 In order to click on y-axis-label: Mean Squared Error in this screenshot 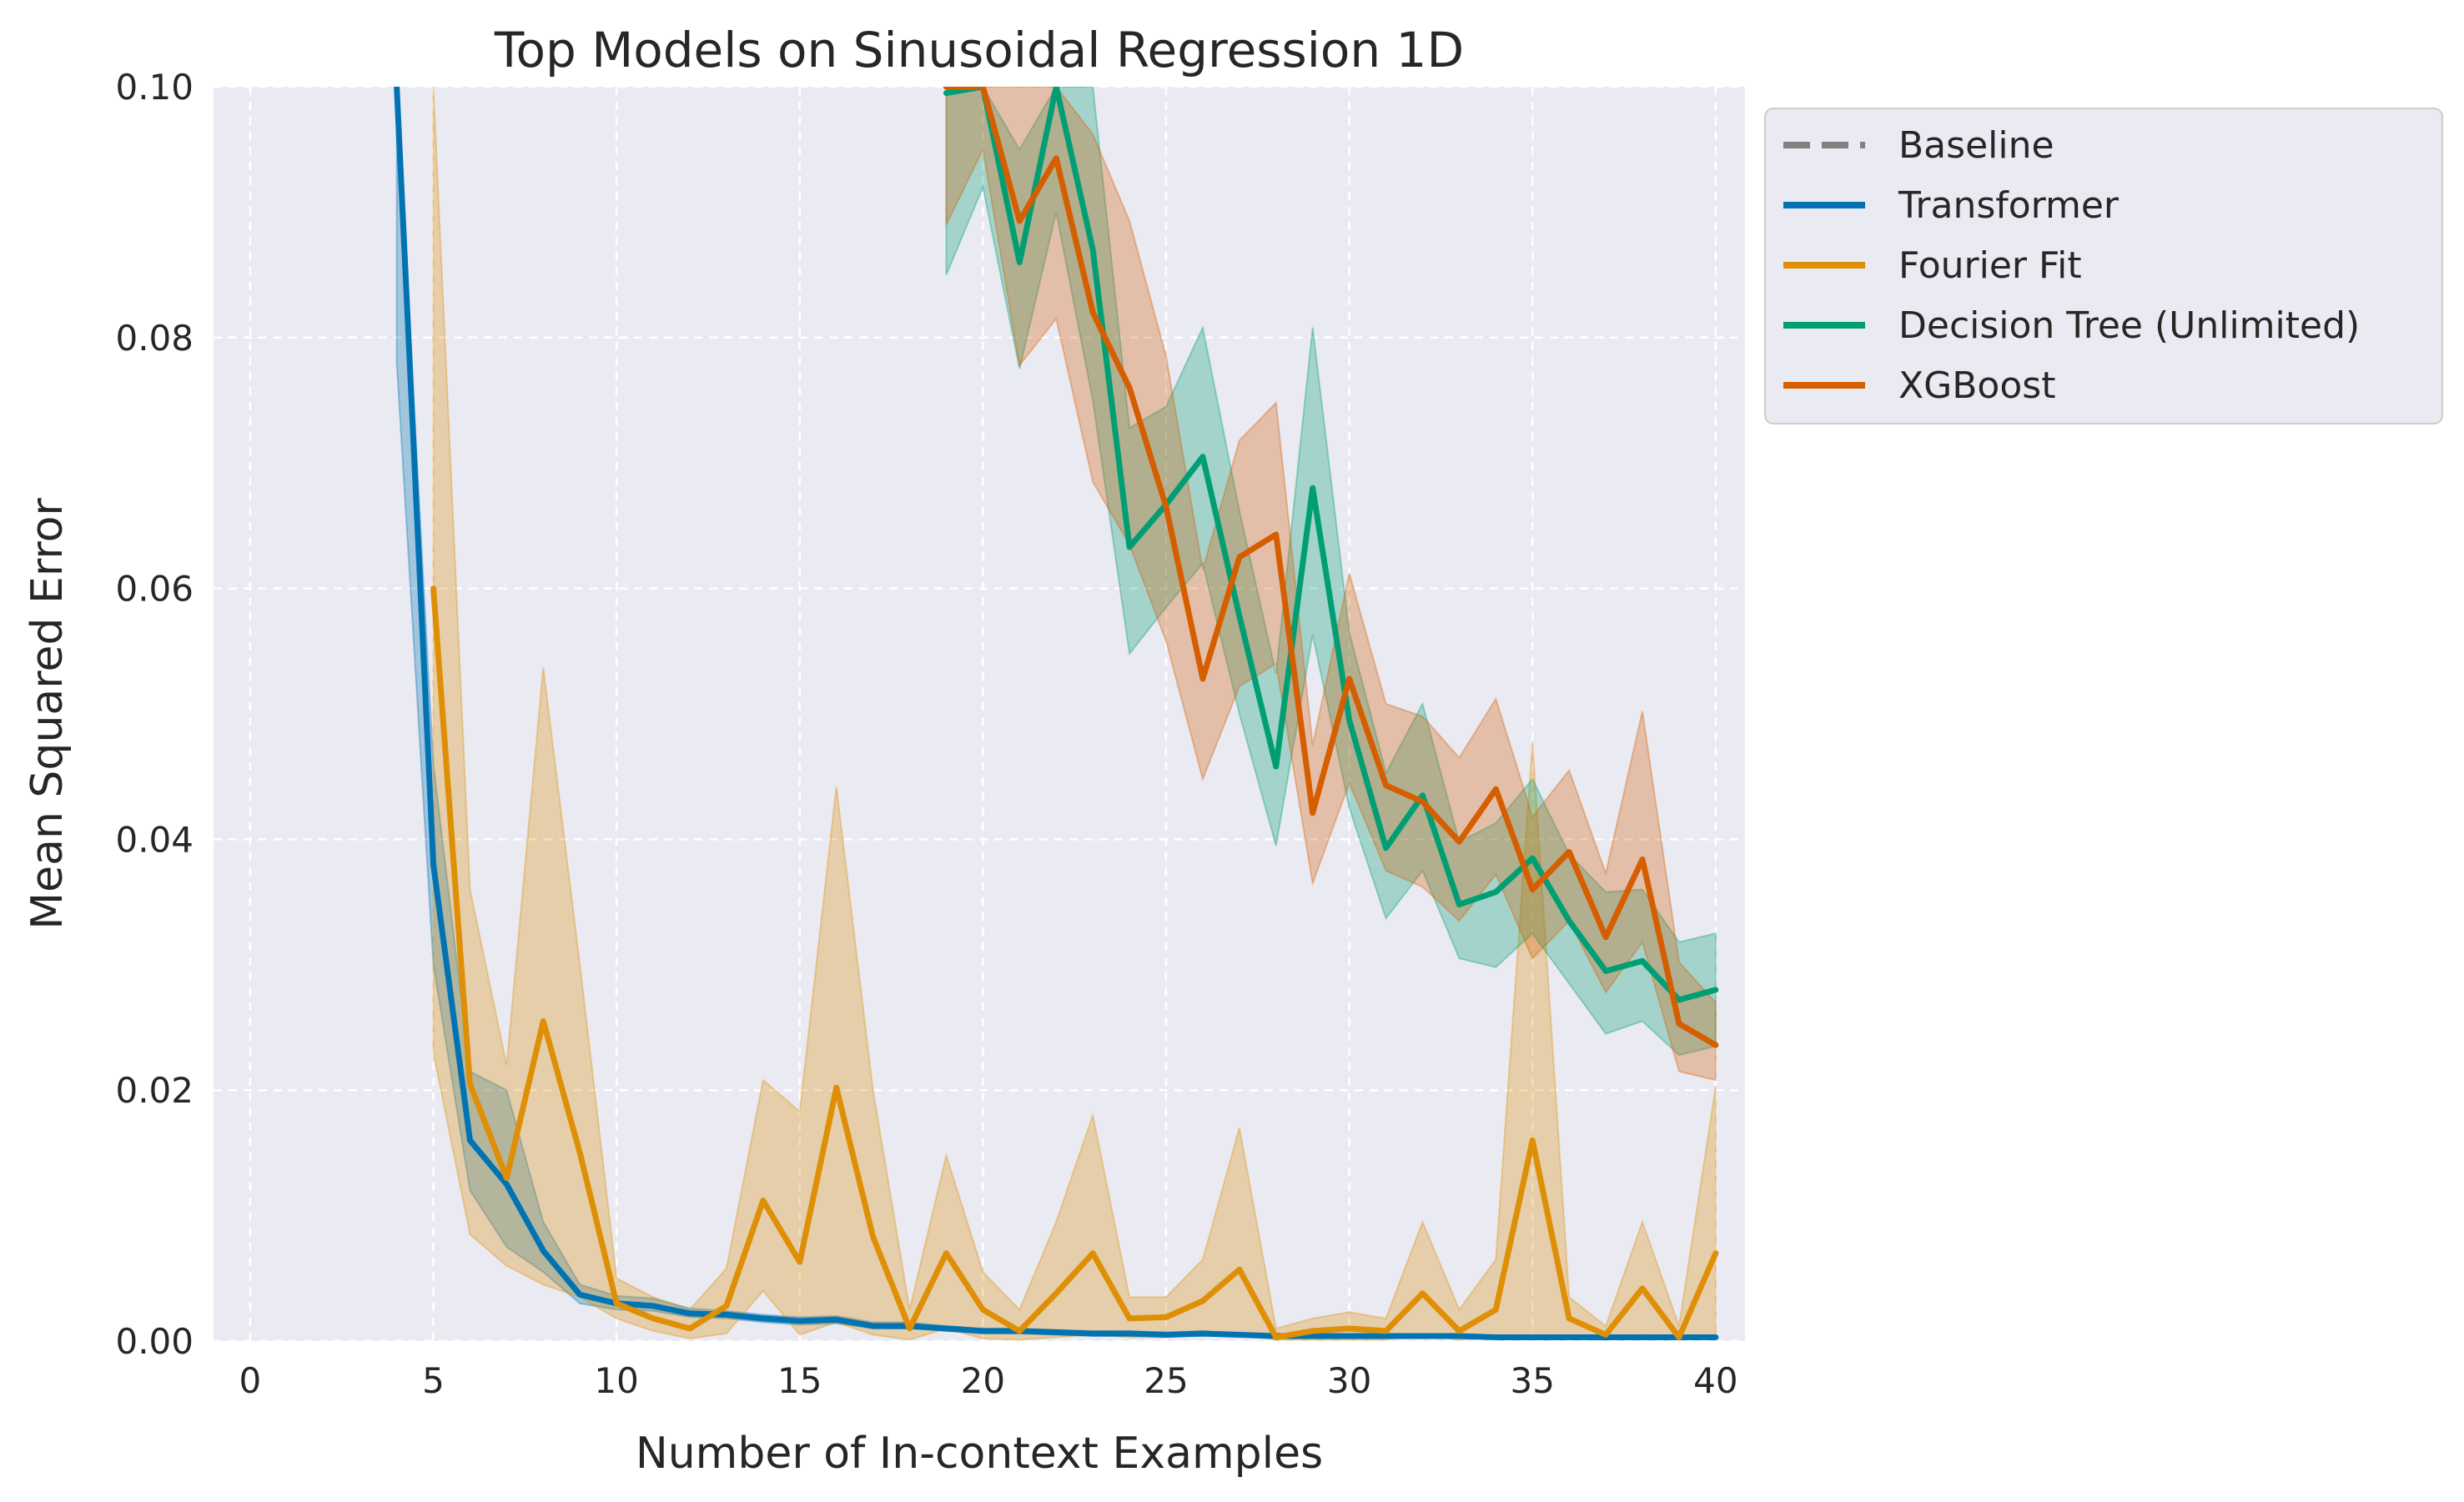, I will do `click(48, 714)`.